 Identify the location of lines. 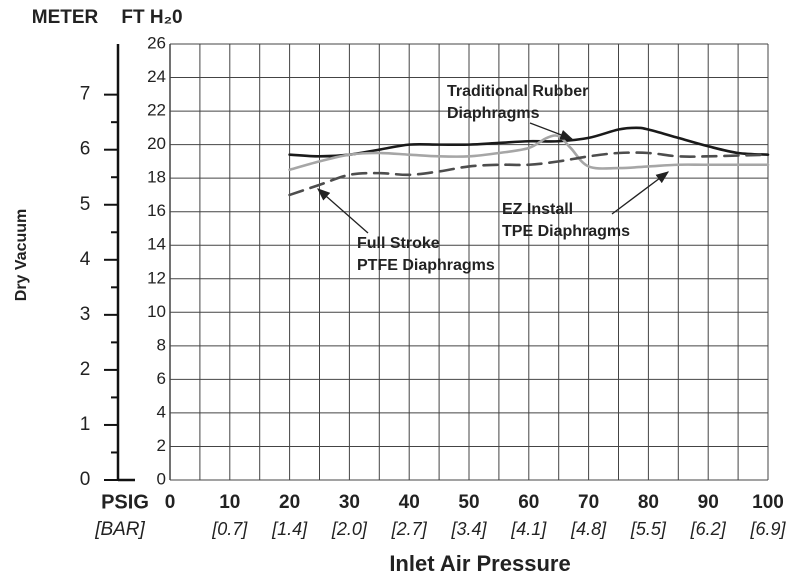
(529, 161).